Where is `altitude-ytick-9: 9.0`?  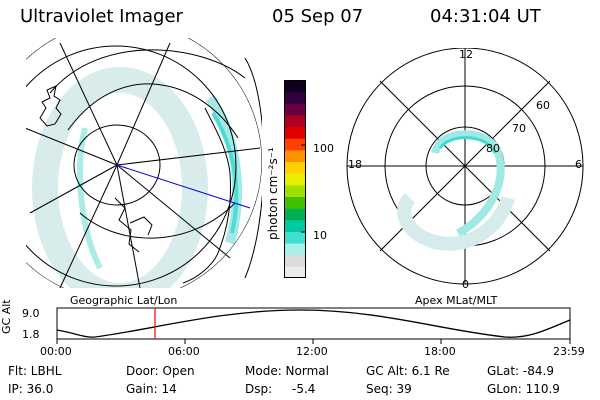 altitude-ytick-9: 9.0 is located at coordinates (31, 313).